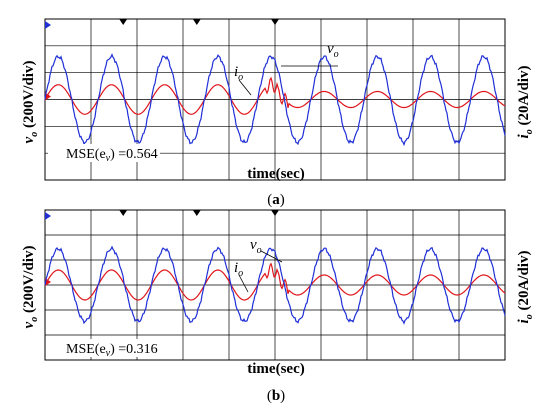 The image size is (550, 411). What do you see at coordinates (162, 248) in the screenshot?
I see `trigger-markers-b` at bounding box center [162, 248].